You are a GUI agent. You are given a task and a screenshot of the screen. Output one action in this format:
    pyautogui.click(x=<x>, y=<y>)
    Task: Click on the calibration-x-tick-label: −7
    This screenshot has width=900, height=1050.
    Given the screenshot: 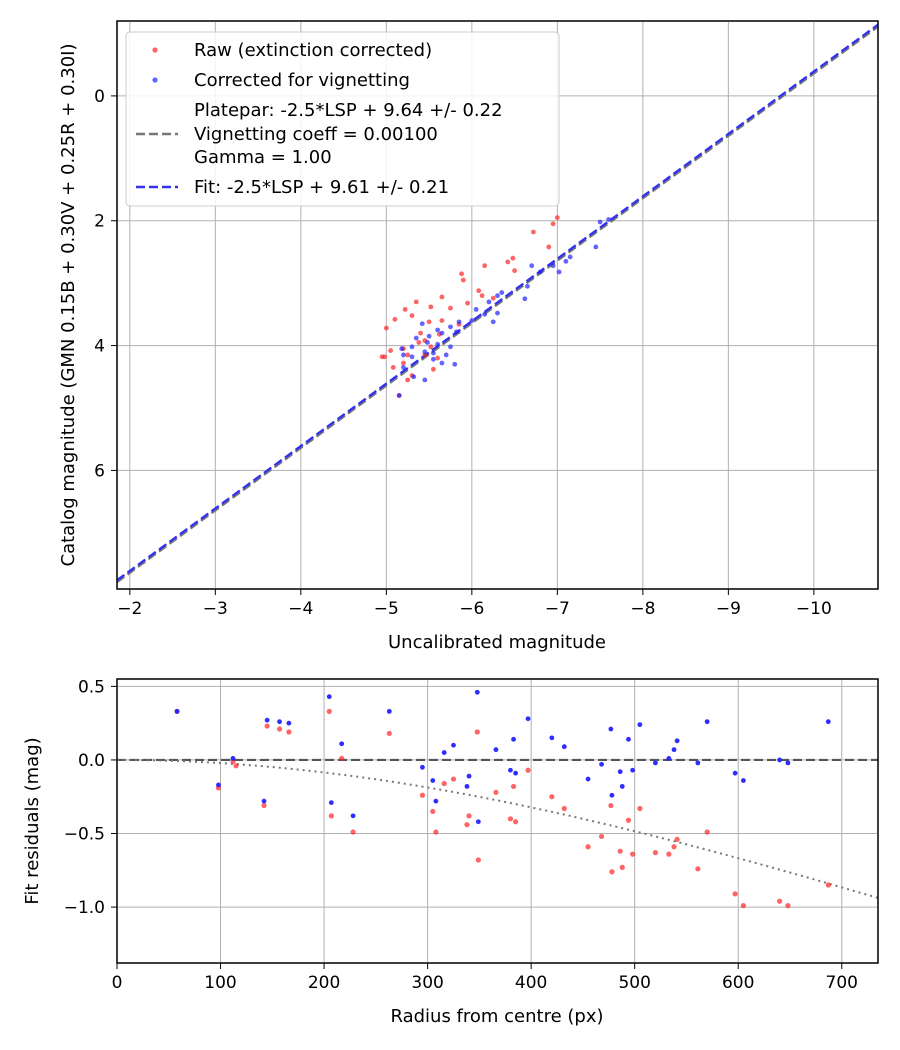 What is the action you would take?
    pyautogui.click(x=557, y=609)
    